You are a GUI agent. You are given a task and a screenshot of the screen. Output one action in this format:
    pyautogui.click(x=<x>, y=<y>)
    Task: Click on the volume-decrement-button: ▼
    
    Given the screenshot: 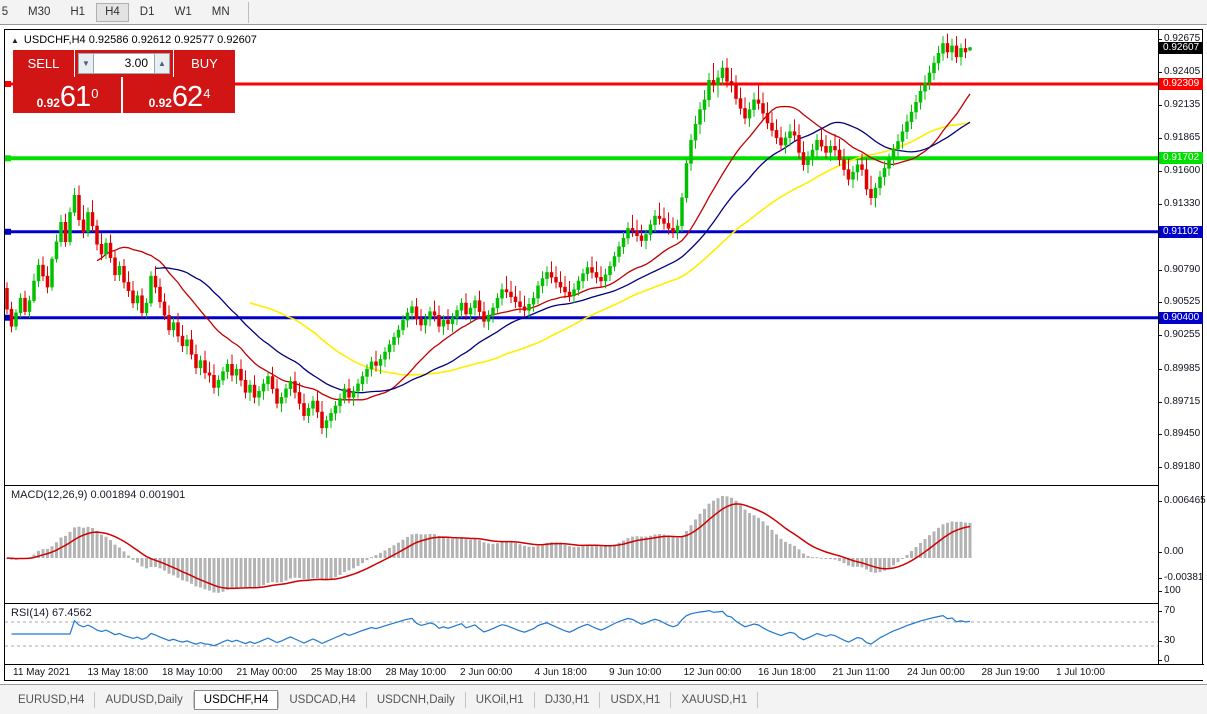 What is the action you would take?
    pyautogui.click(x=86, y=63)
    